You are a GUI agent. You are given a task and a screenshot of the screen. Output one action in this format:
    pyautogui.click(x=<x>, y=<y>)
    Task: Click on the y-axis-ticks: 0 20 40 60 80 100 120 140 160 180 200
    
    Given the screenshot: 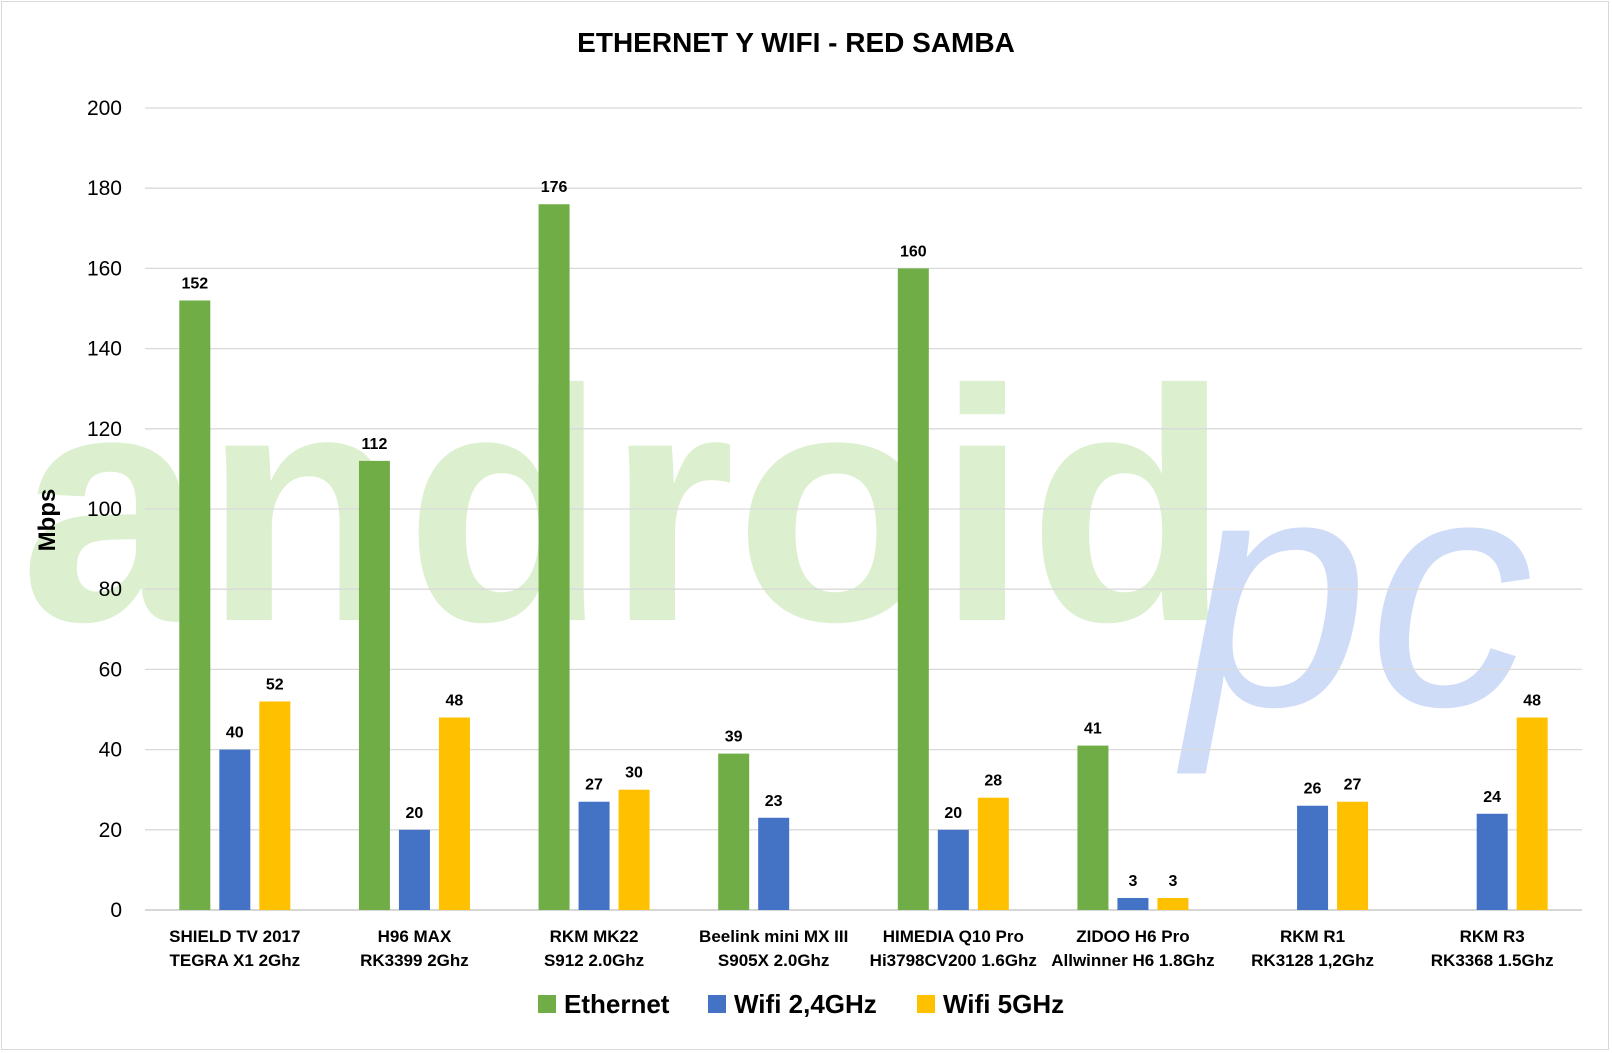 What is the action you would take?
    pyautogui.click(x=104, y=509)
    